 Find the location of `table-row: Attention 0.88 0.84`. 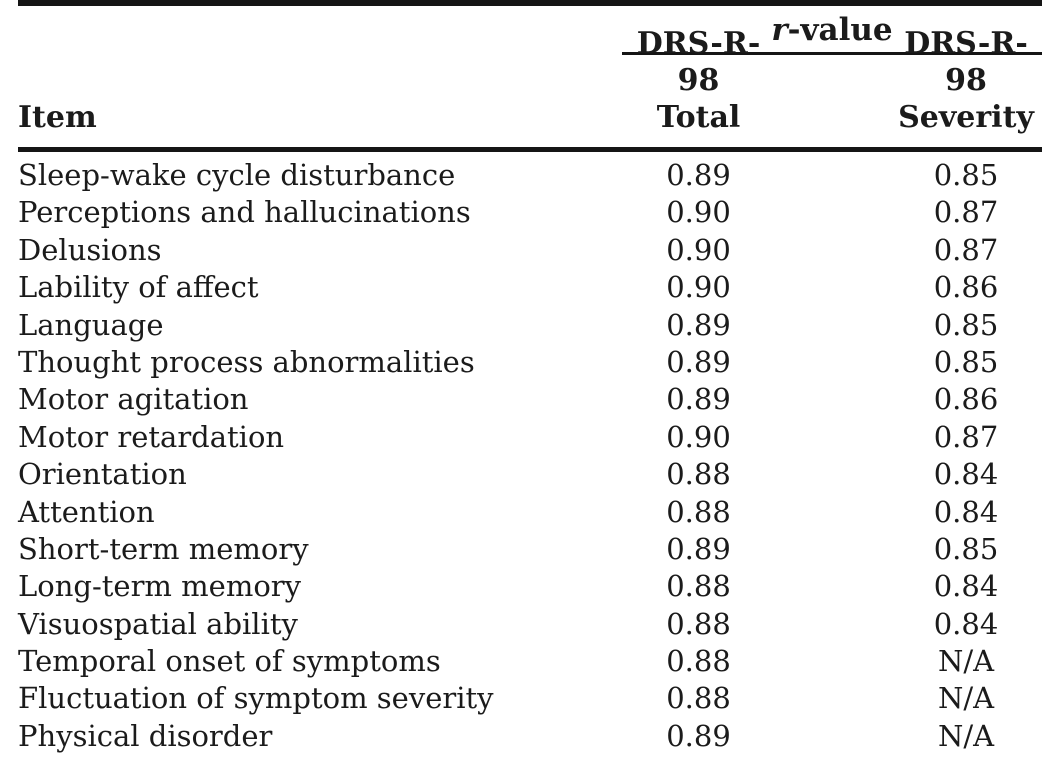

table-row: Attention 0.88 0.84 is located at coordinates (530, 512).